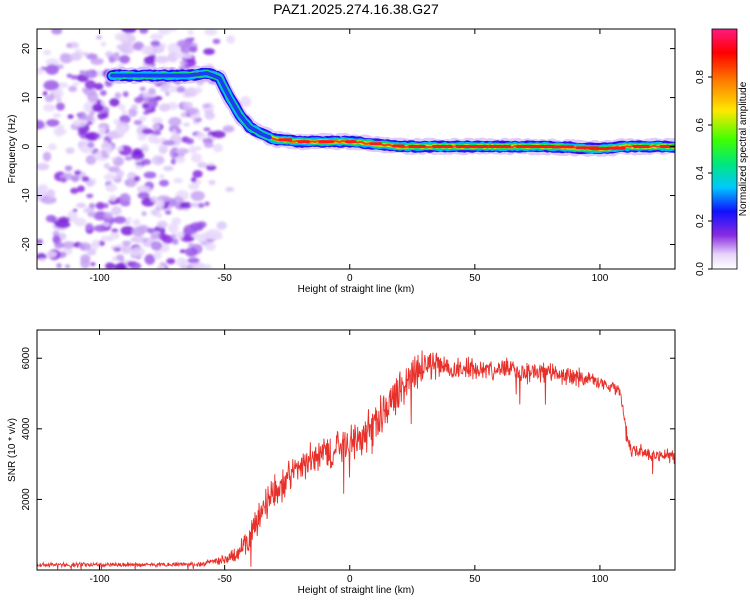  I want to click on colorbar-ticks: 0.0 0.2 0.4 0.6 0.8, so click(703, 173).